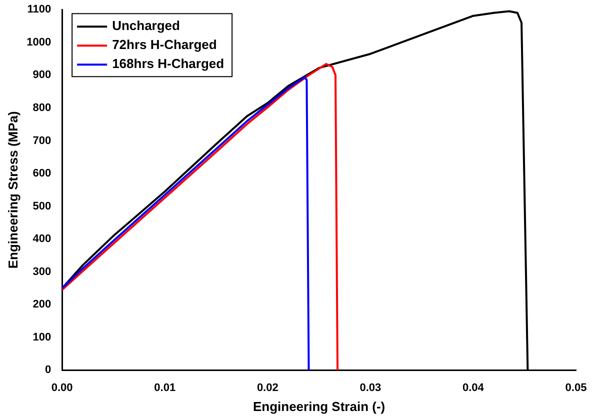 The width and height of the screenshot is (594, 419). Describe the element at coordinates (42, 174) in the screenshot. I see `y-tick-label: 600` at that location.